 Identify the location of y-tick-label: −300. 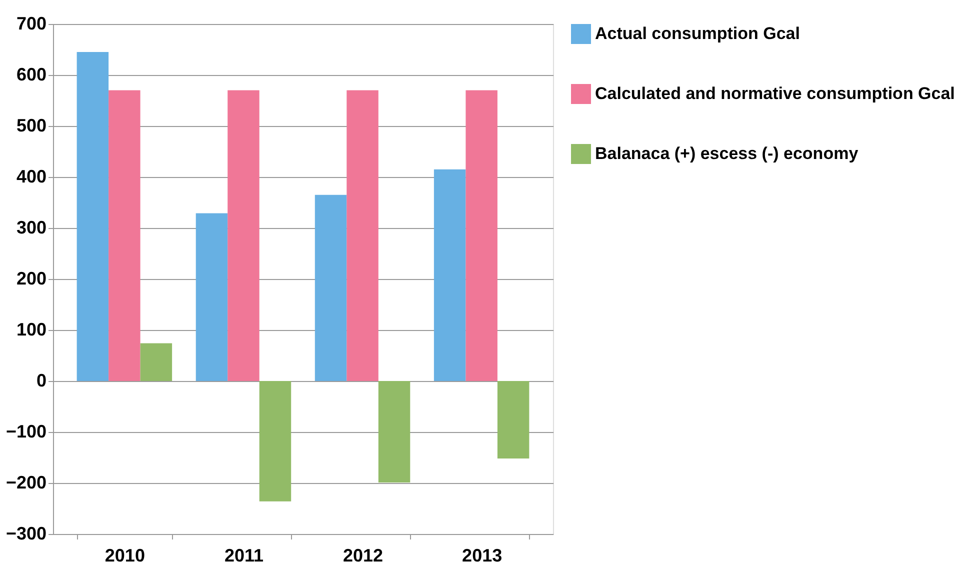
(26, 534).